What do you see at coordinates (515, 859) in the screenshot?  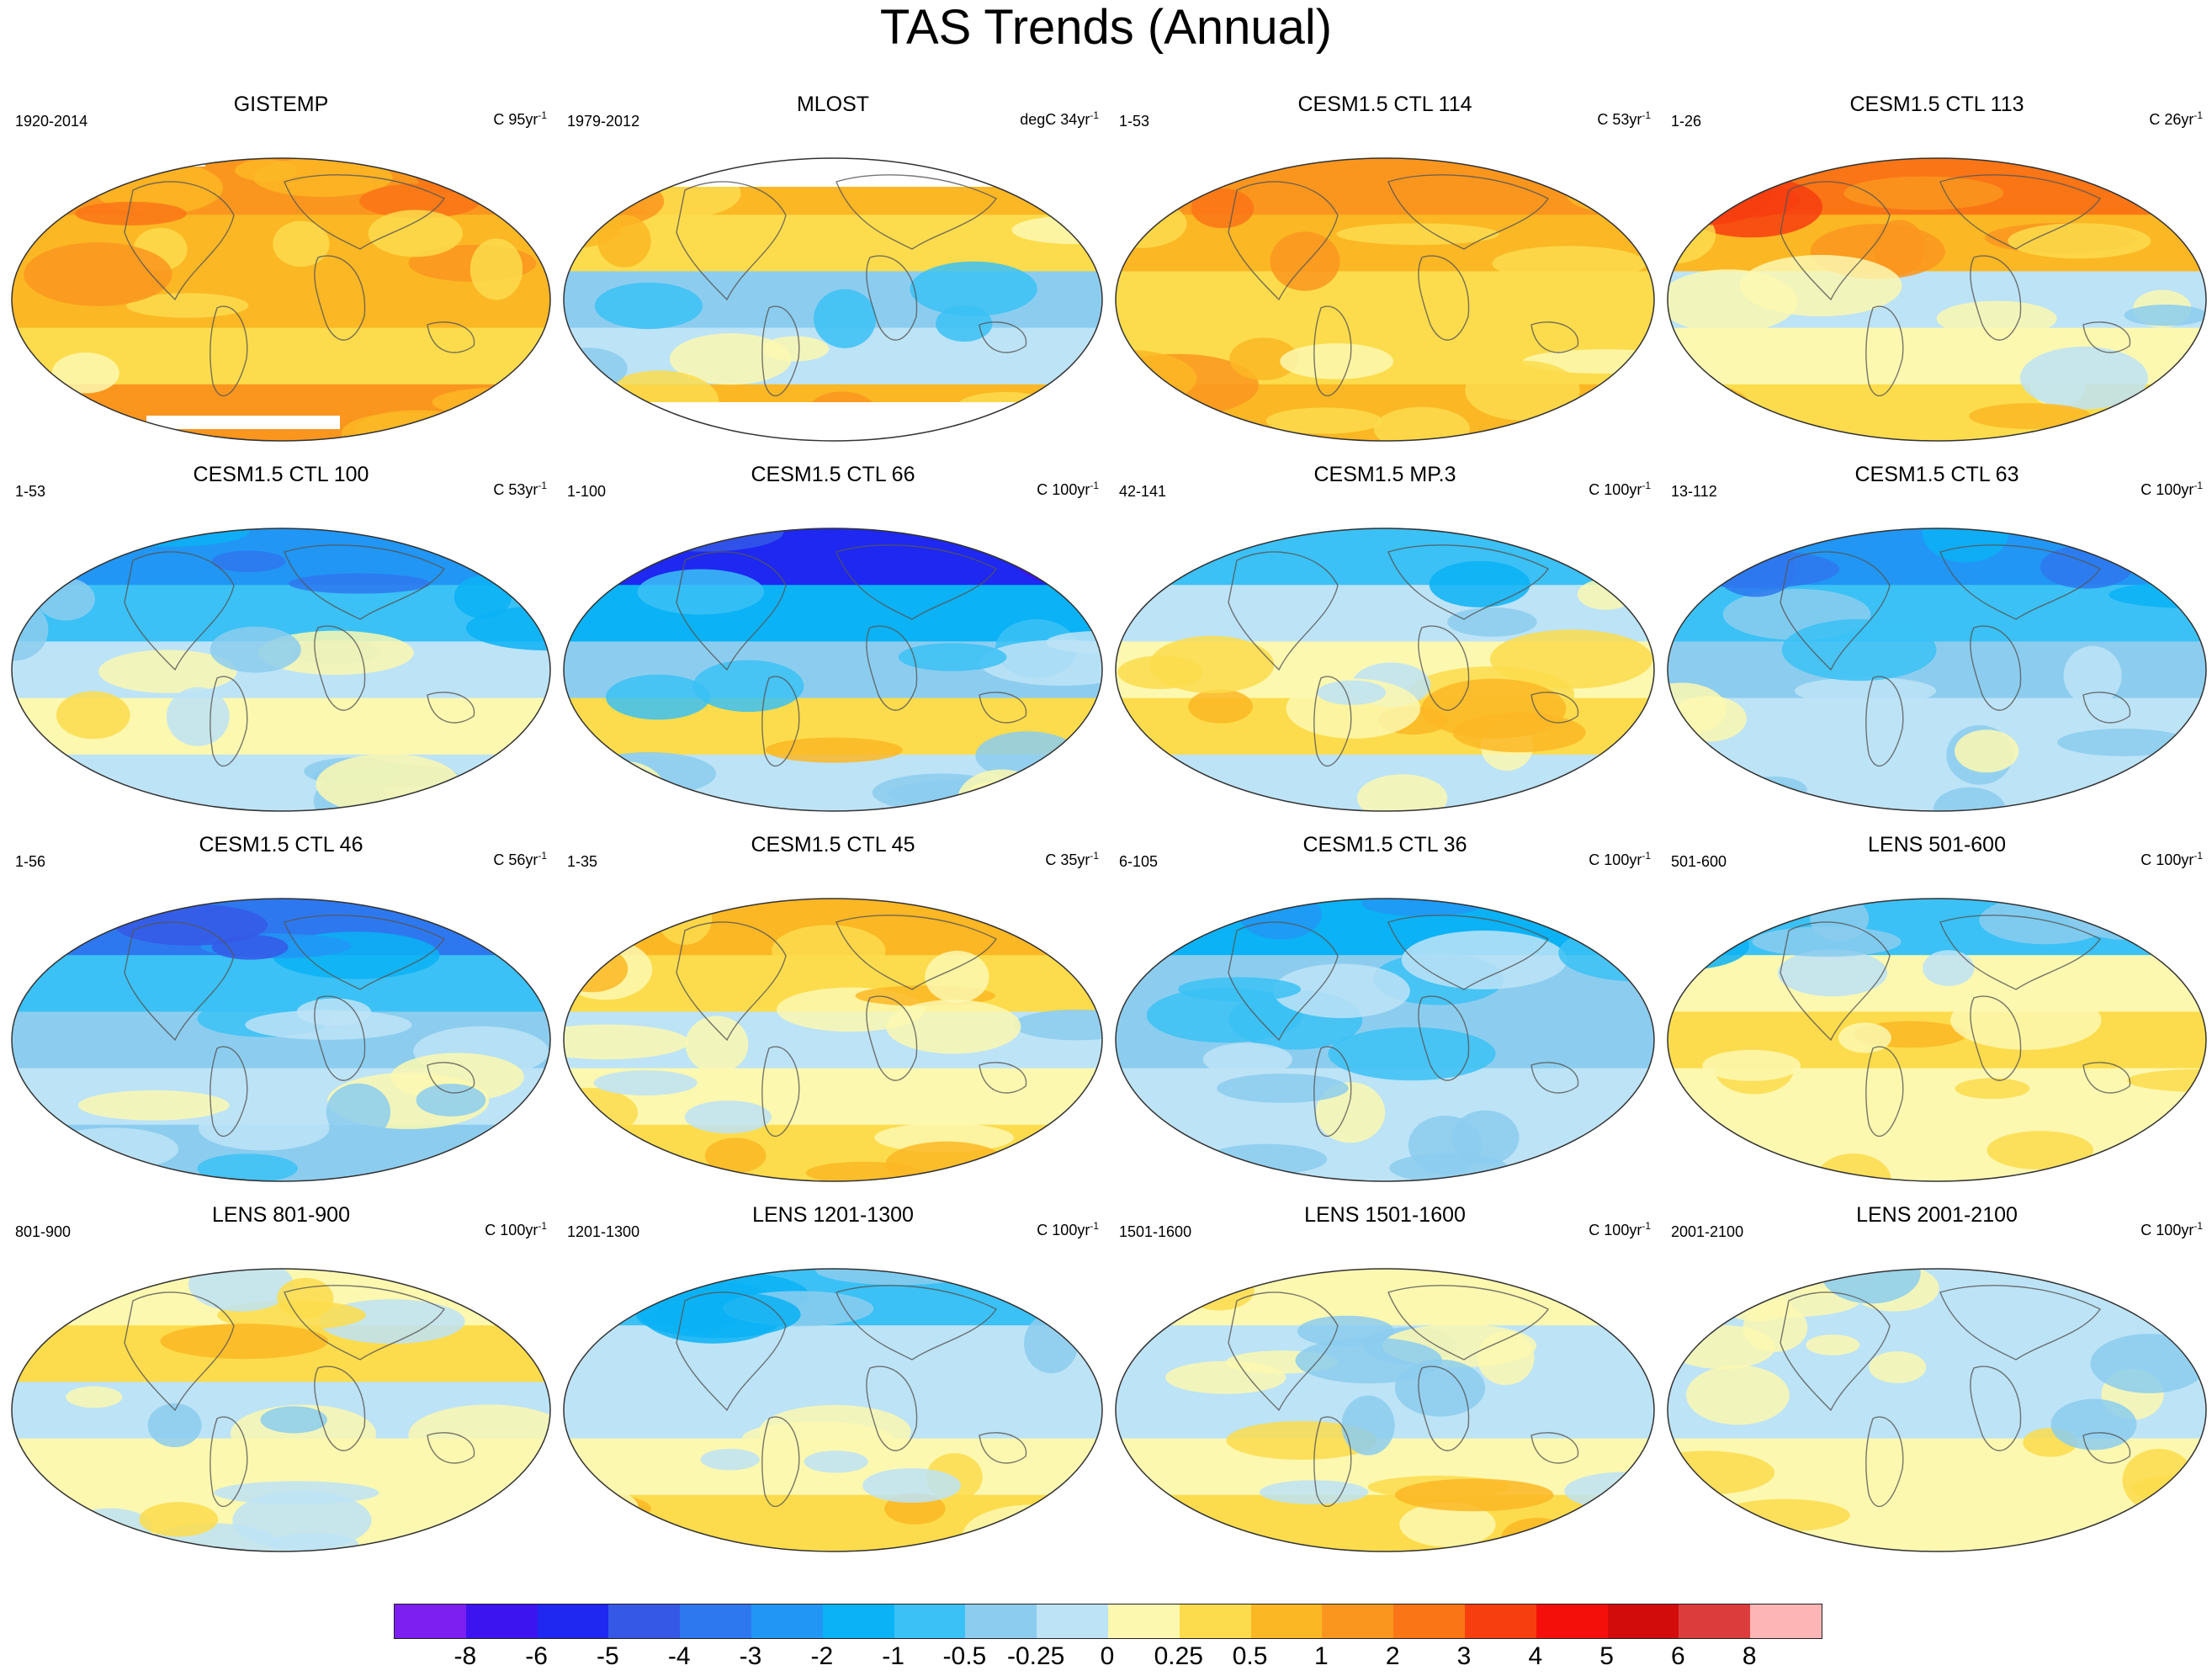 I see `panel-units-text: C 56yr` at bounding box center [515, 859].